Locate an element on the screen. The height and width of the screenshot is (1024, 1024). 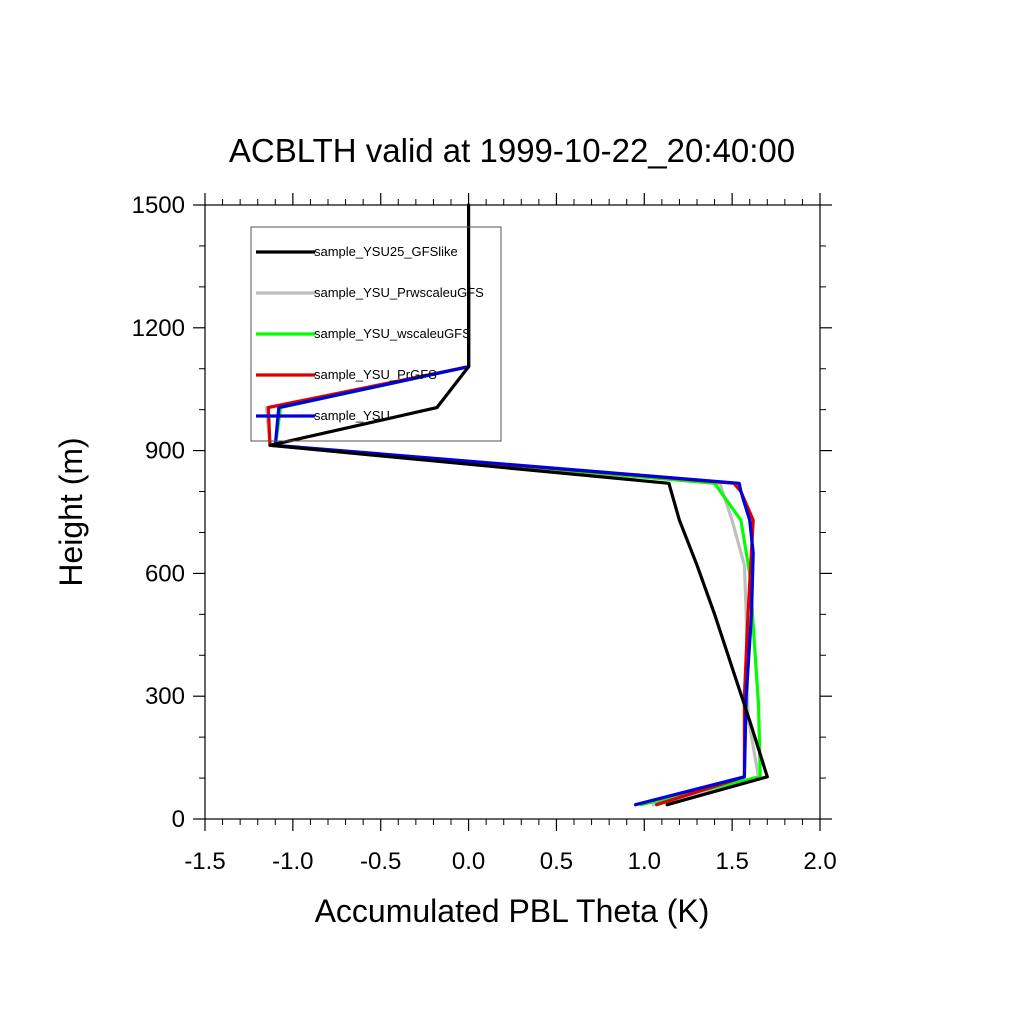
legend-label: sample_YSU is located at coordinates (352, 415).